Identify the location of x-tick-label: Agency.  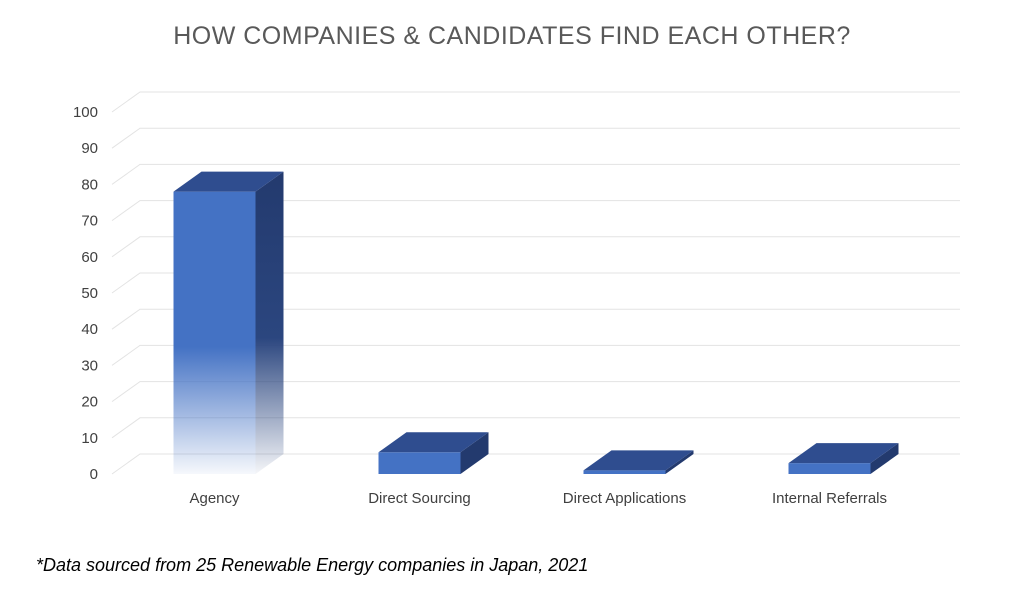
(214, 498).